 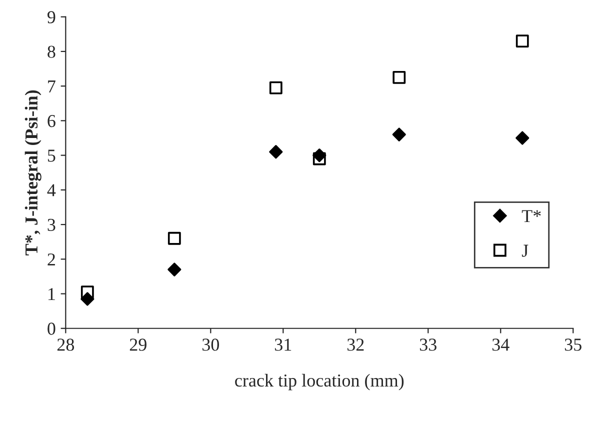 I want to click on x-tick-label: 34, so click(x=501, y=344).